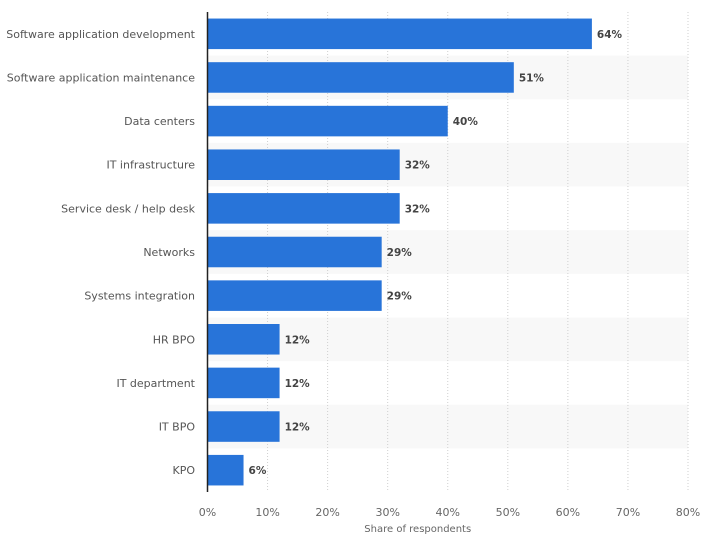 The width and height of the screenshot is (710, 542). What do you see at coordinates (610, 35) in the screenshot?
I see `data-label: 64%` at bounding box center [610, 35].